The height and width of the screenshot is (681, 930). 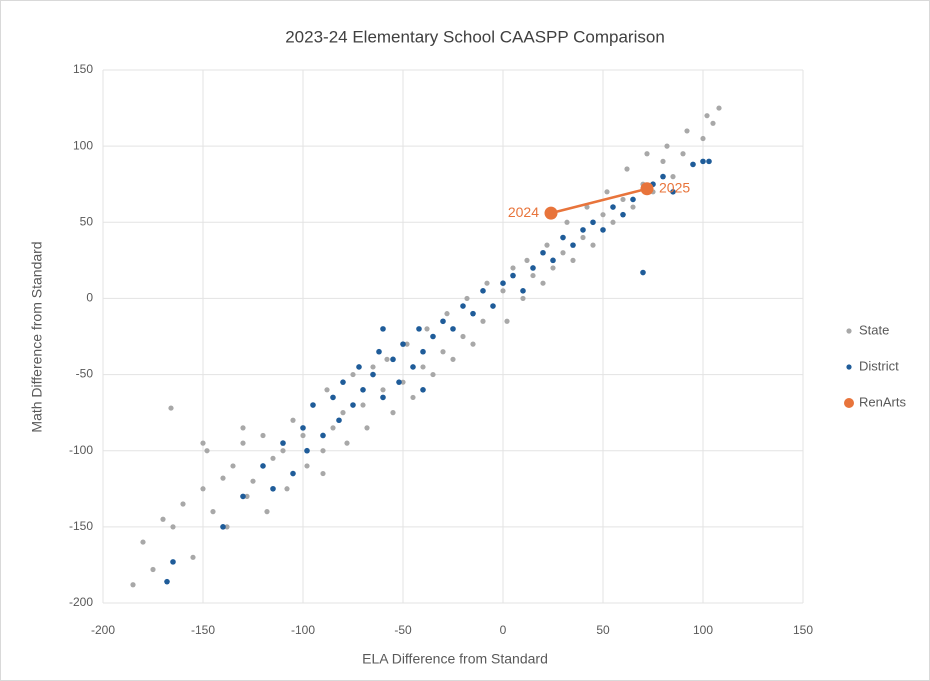 What do you see at coordinates (523, 212) in the screenshot?
I see `point-label: 2024` at bounding box center [523, 212].